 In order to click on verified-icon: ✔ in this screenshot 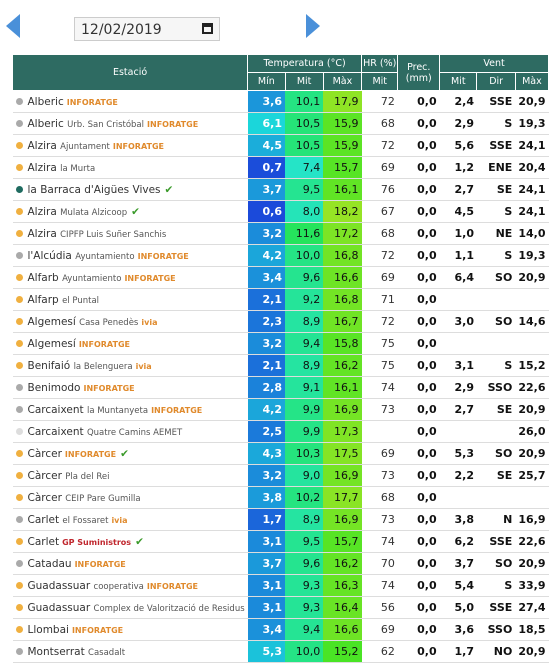, I will do `click(124, 453)`.